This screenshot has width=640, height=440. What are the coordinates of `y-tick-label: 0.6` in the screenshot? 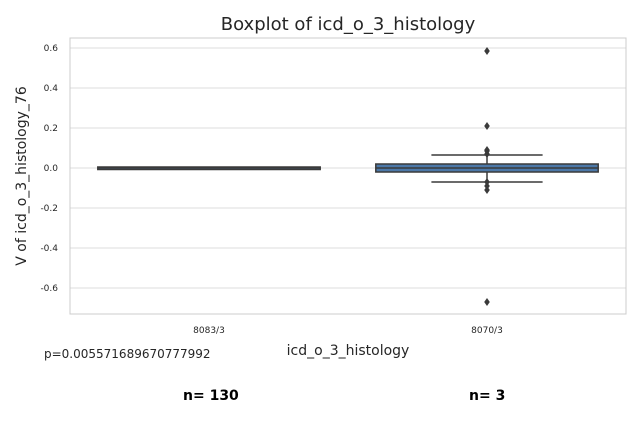 It's located at (51, 49).